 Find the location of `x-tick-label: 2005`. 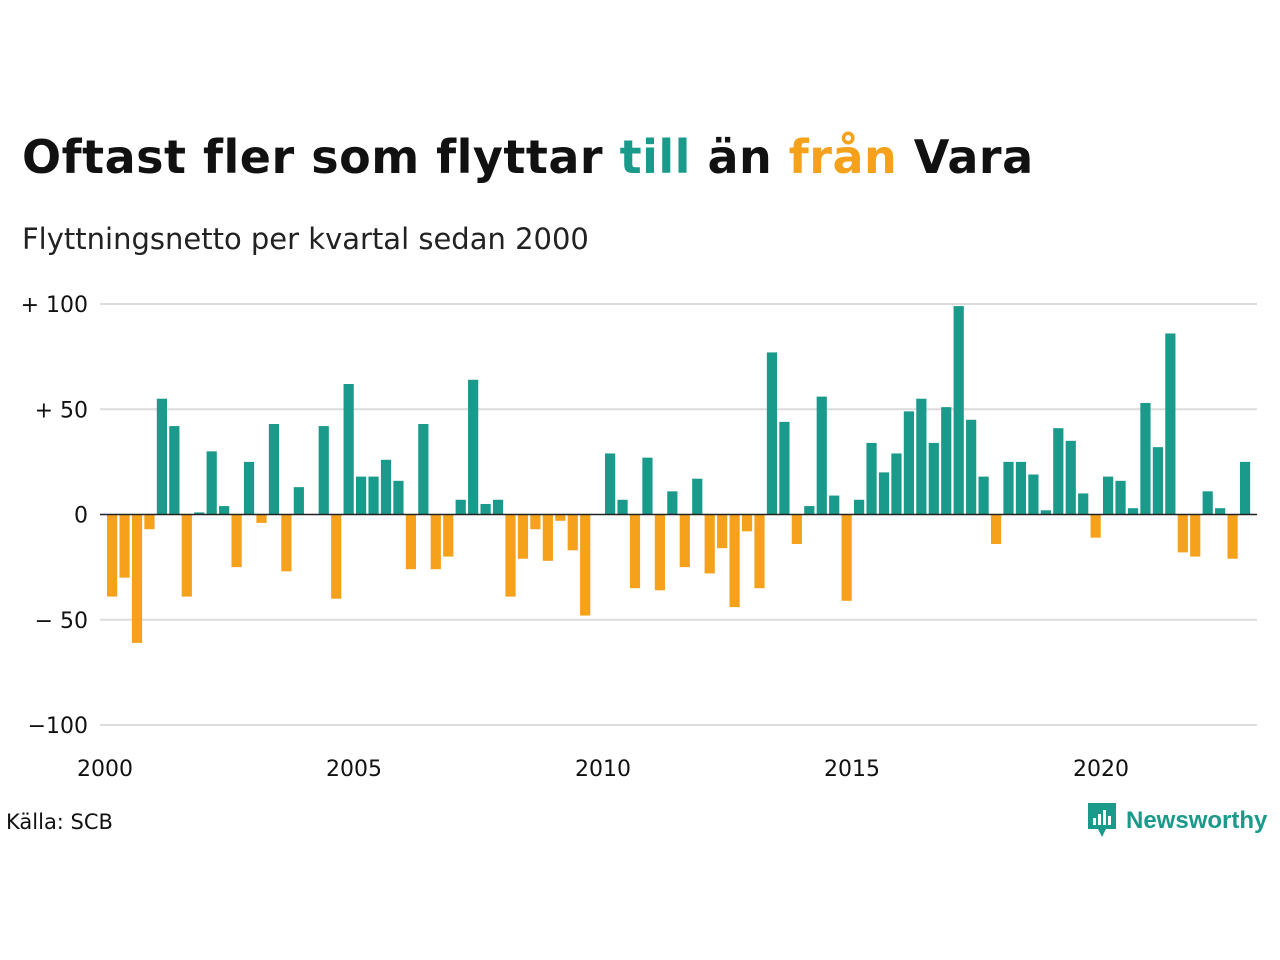

x-tick-label: 2005 is located at coordinates (354, 769).